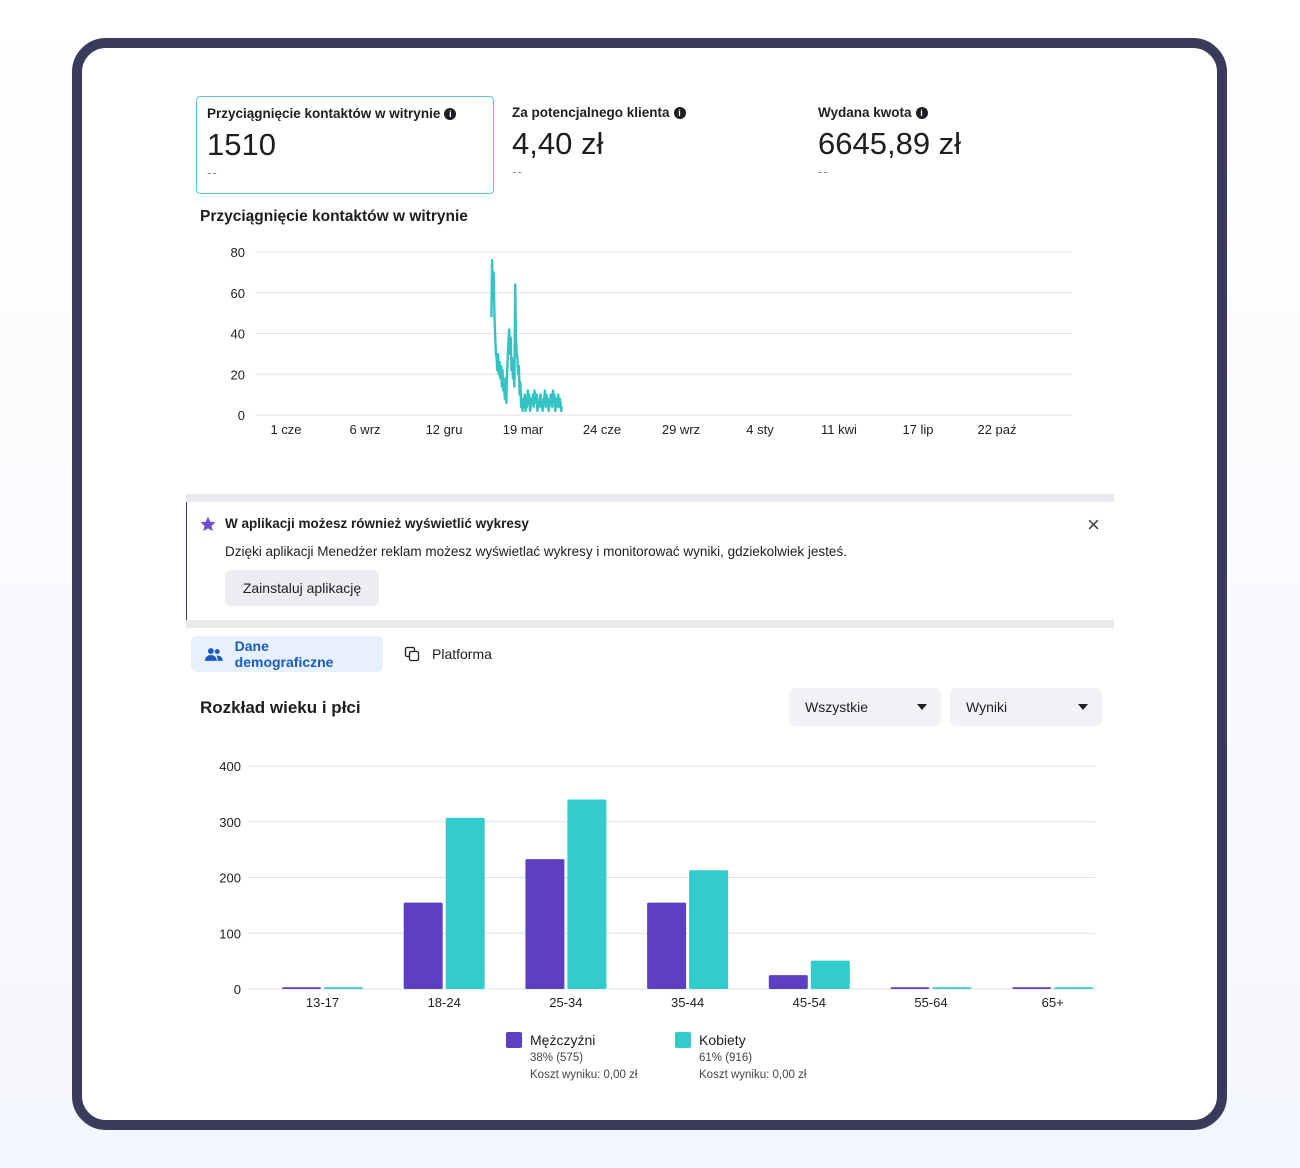  What do you see at coordinates (322, 1002) in the screenshot?
I see `x-tick-label: 13-17` at bounding box center [322, 1002].